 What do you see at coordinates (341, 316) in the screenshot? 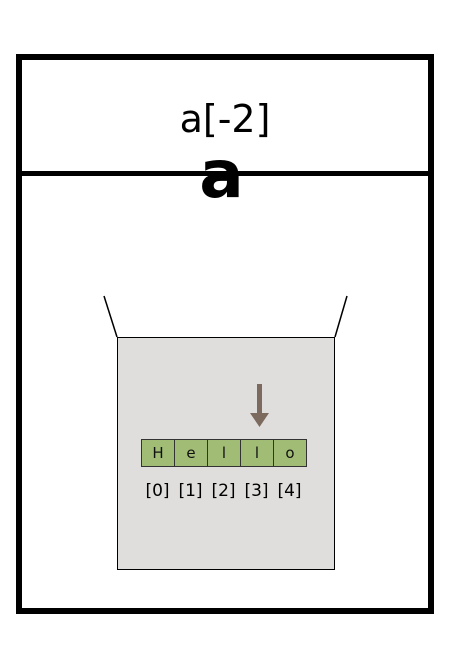
I see `bucket-right-edge` at bounding box center [341, 316].